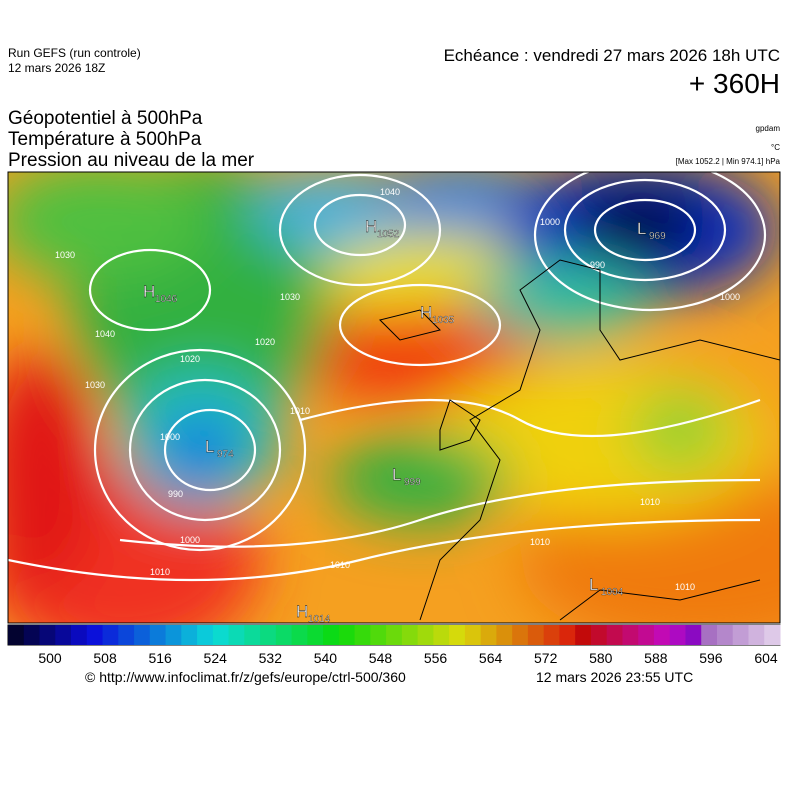  What do you see at coordinates (612, 592) in the screenshot?
I see `center-value: 1004` at bounding box center [612, 592].